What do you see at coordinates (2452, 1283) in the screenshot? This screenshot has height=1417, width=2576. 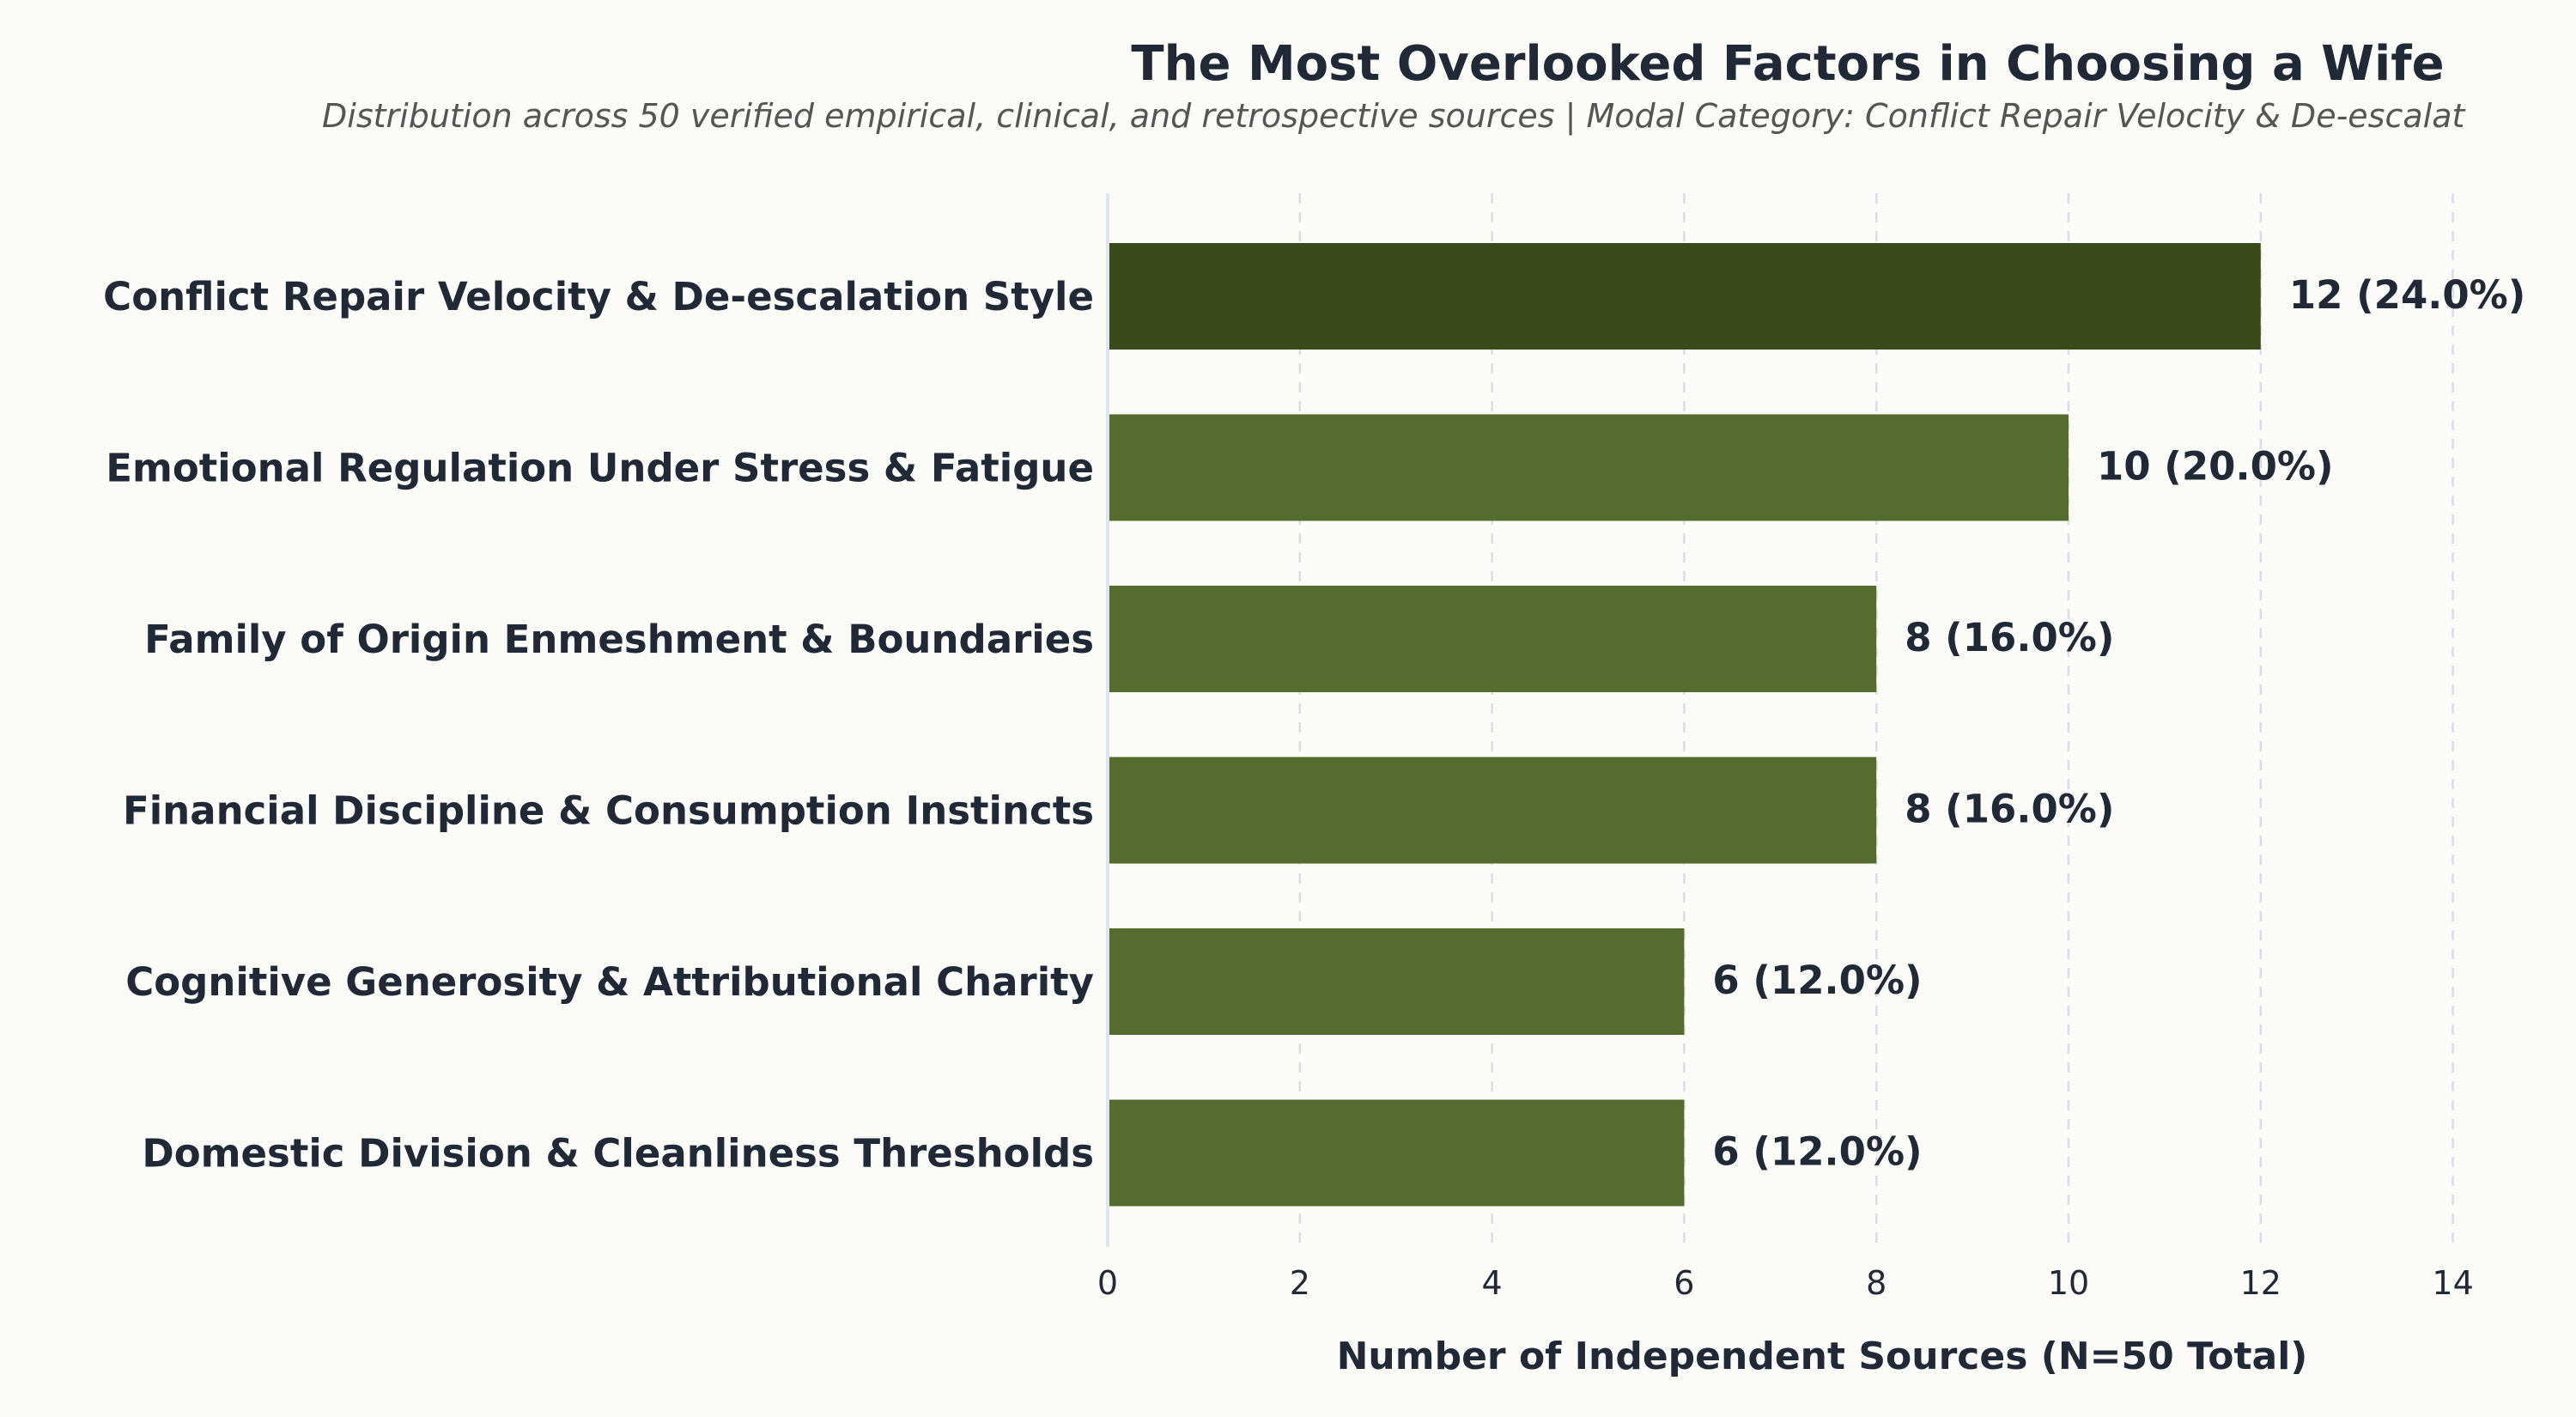 I see `x-tick-label: 14` at bounding box center [2452, 1283].